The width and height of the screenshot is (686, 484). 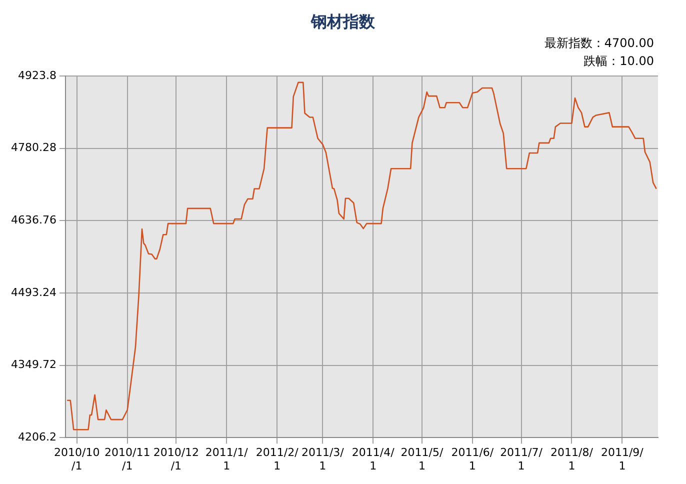 I want to click on x-tick-label: 2011/1/1, so click(x=226, y=459).